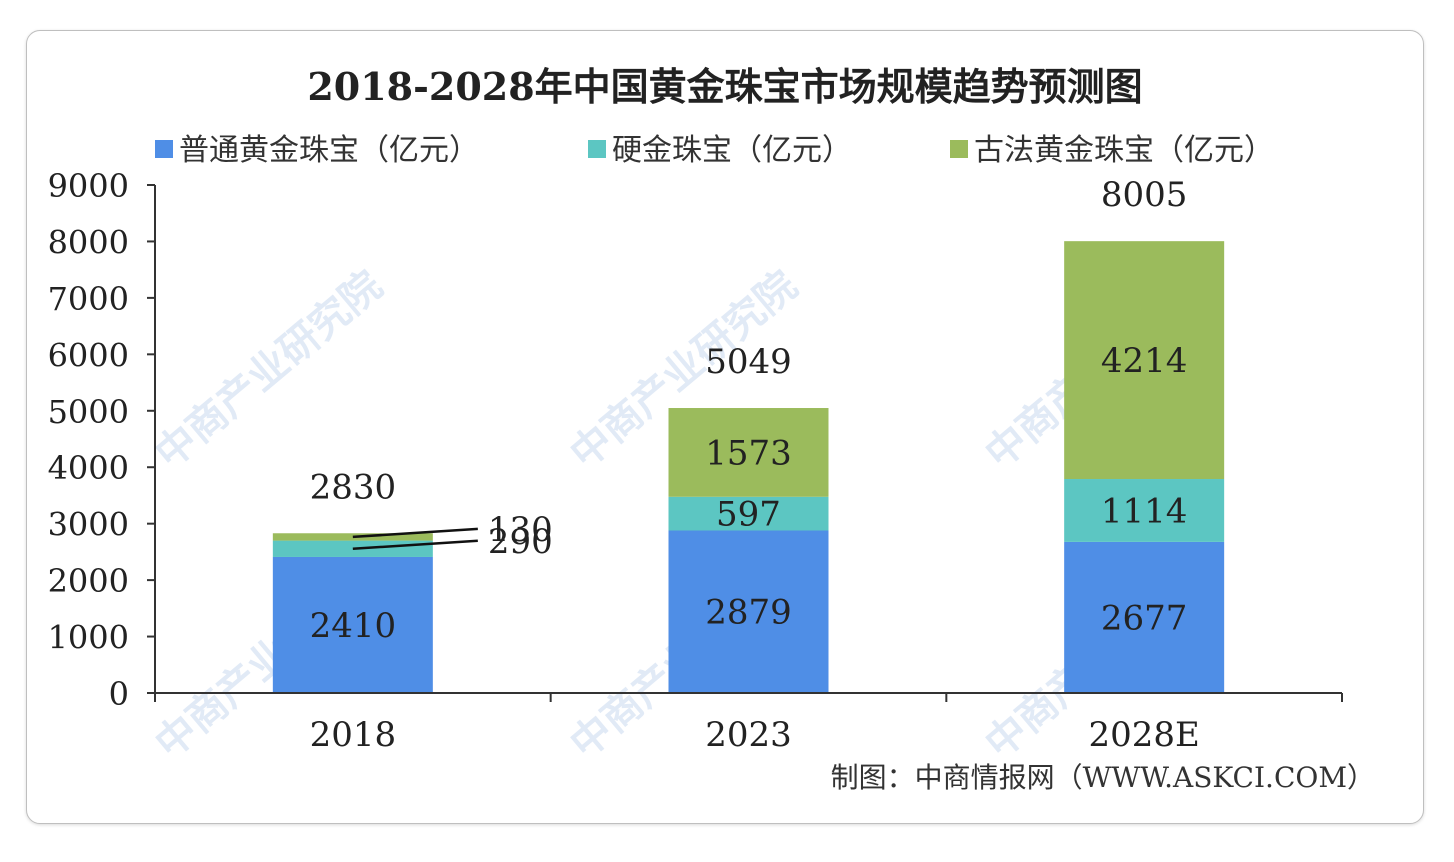  What do you see at coordinates (119, 694) in the screenshot?
I see `y-tick-label: 0` at bounding box center [119, 694].